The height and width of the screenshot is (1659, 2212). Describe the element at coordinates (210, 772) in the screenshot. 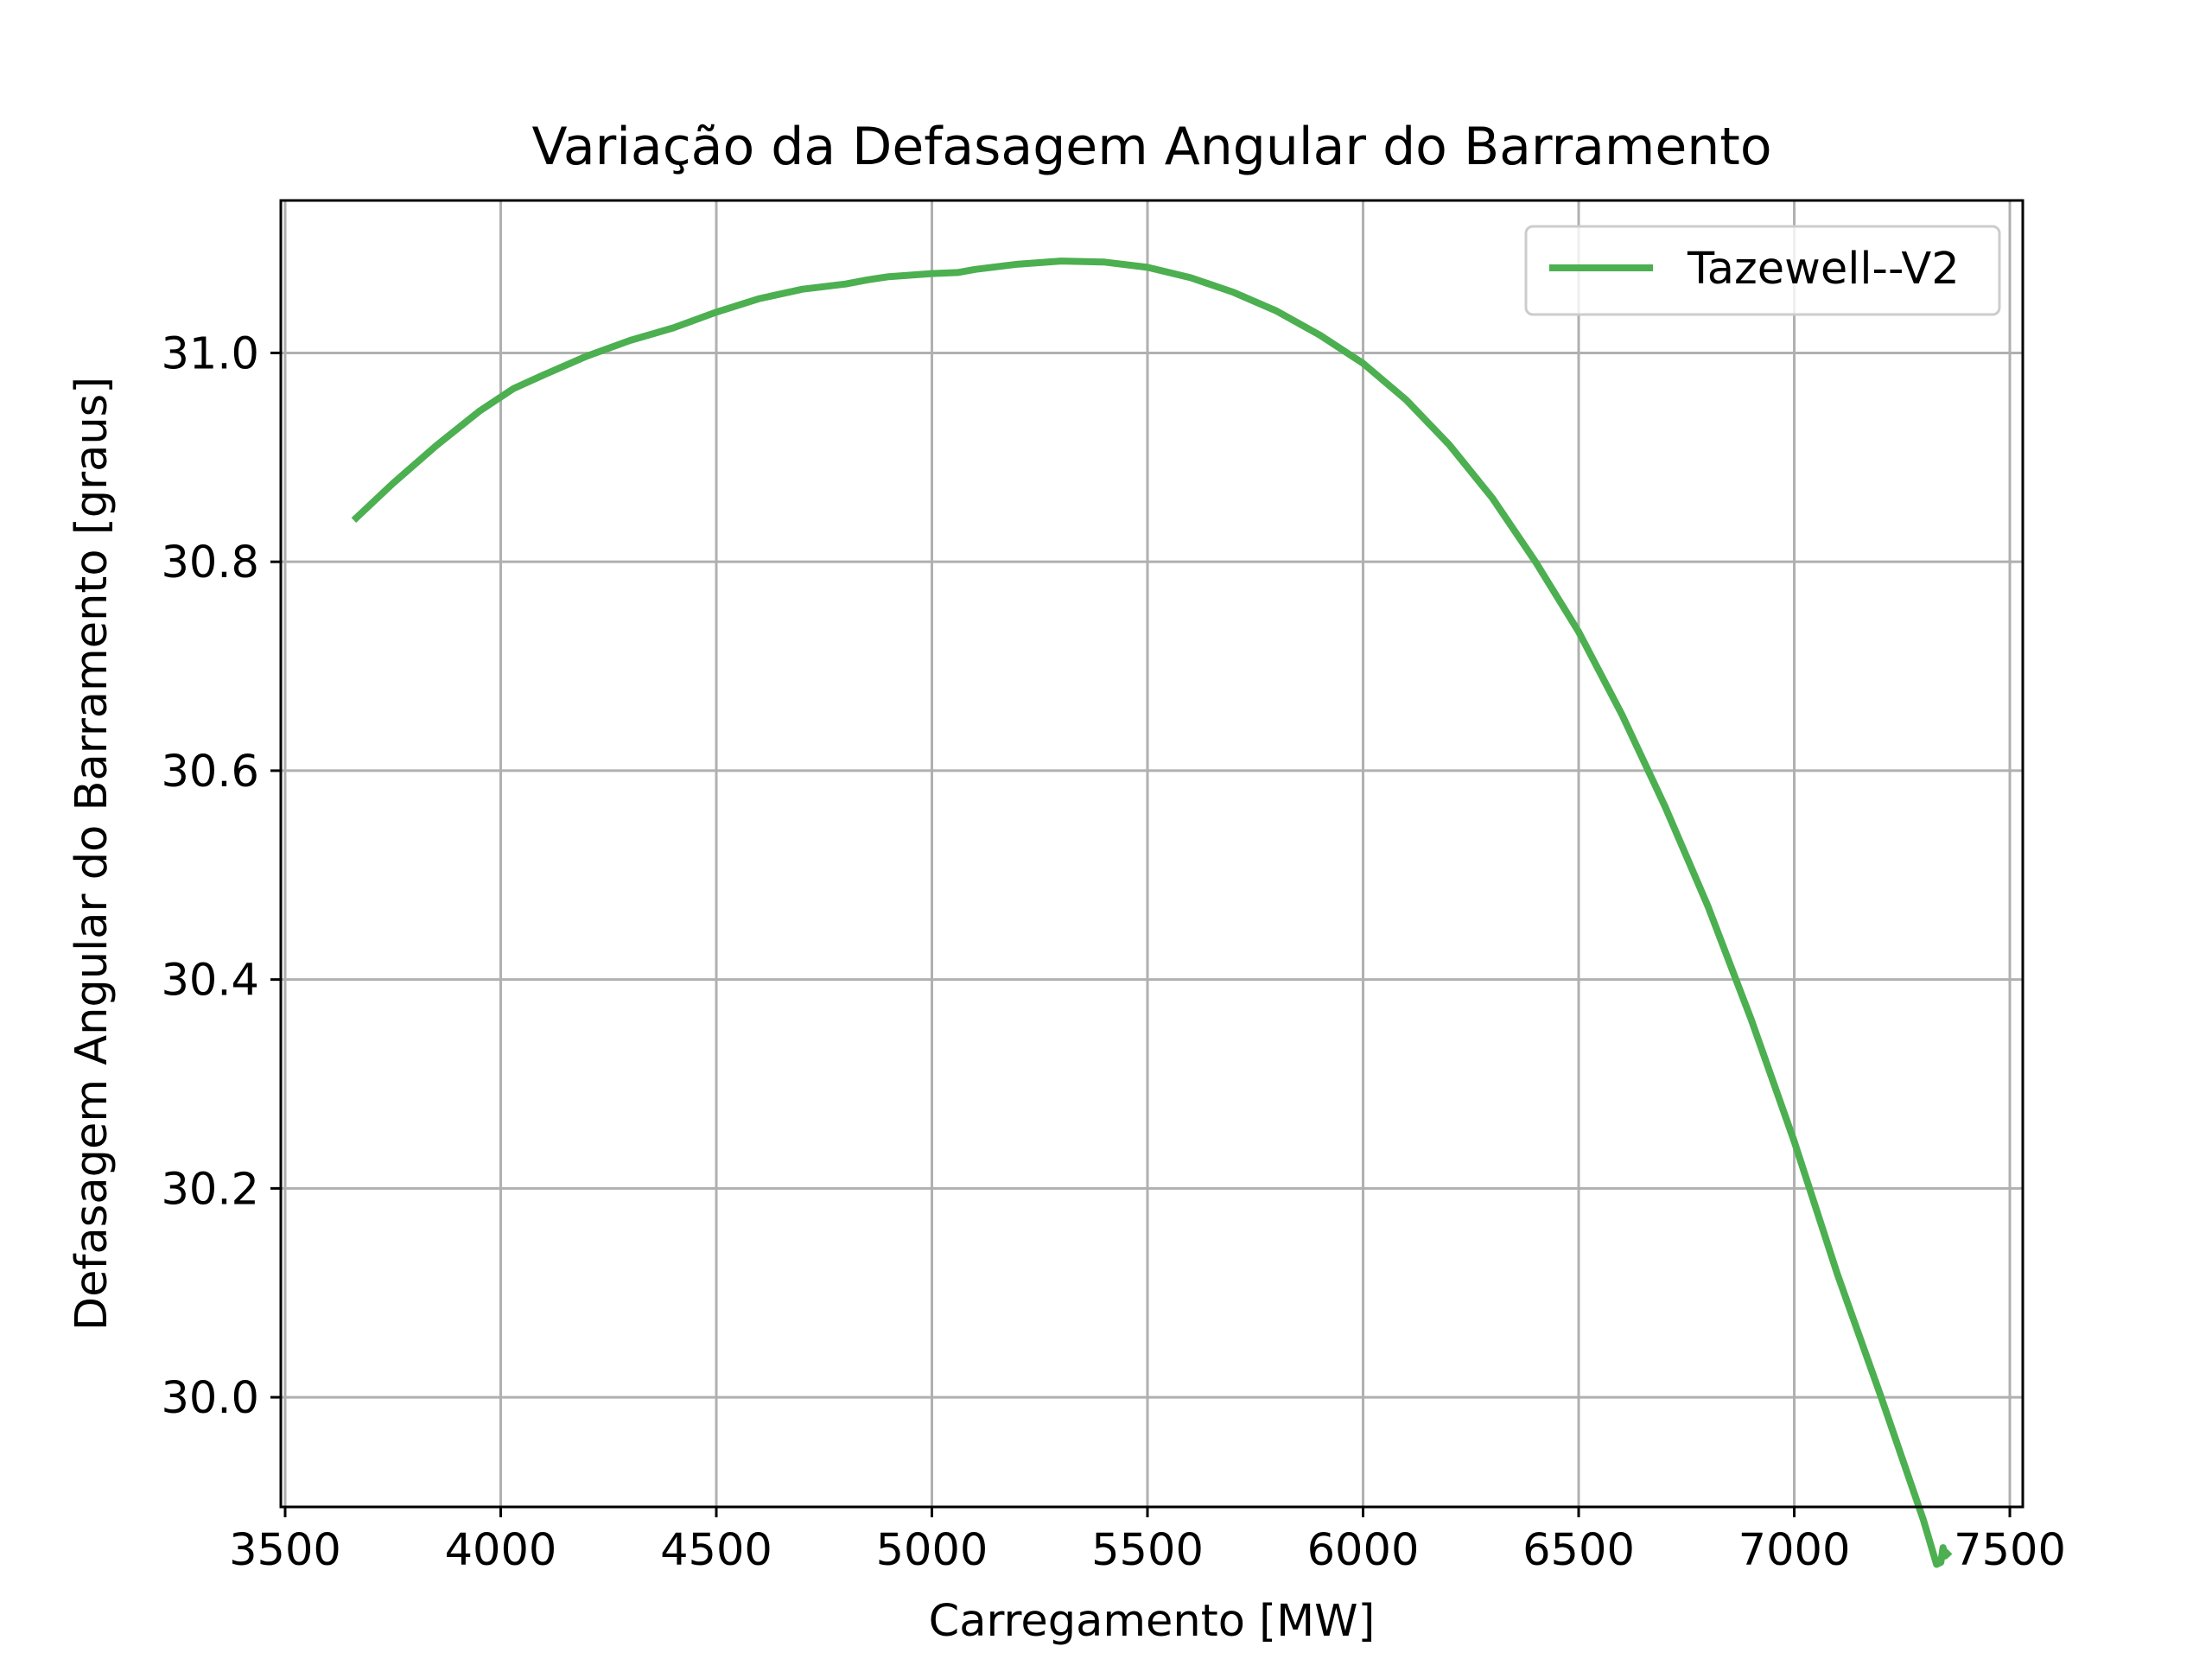

I see `y-tick-label: 30.6` at that location.